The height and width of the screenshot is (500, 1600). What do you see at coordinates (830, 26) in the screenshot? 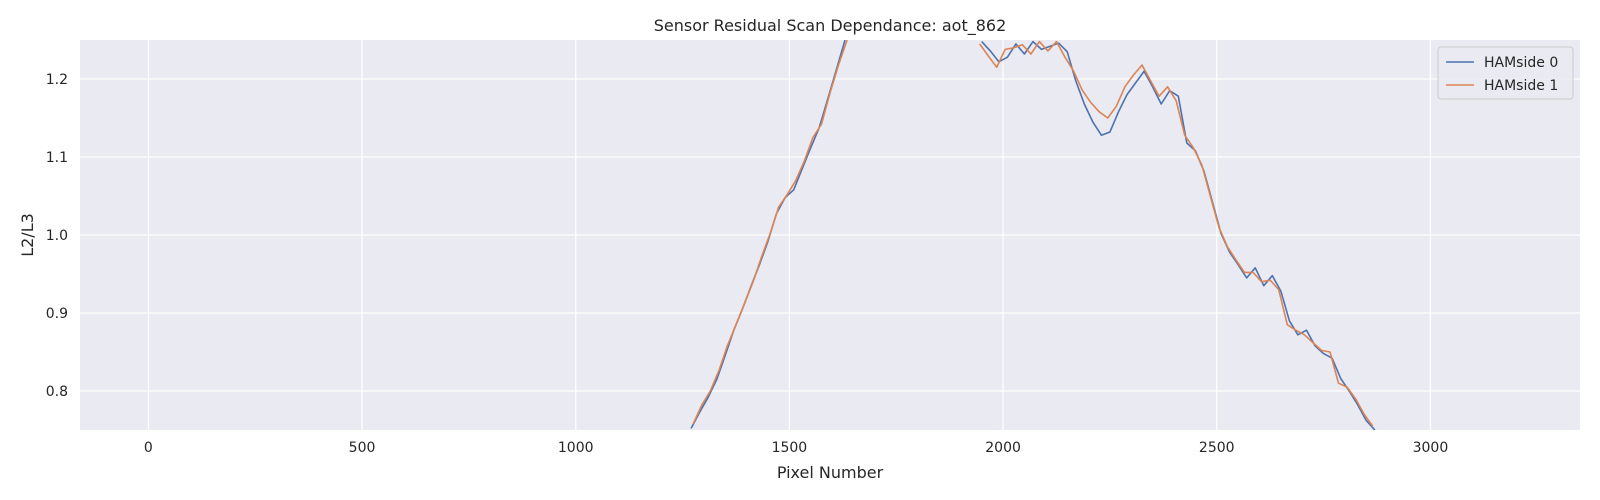
I see `chart-title: Sensor Residual Scan Dependance: aot_862` at bounding box center [830, 26].